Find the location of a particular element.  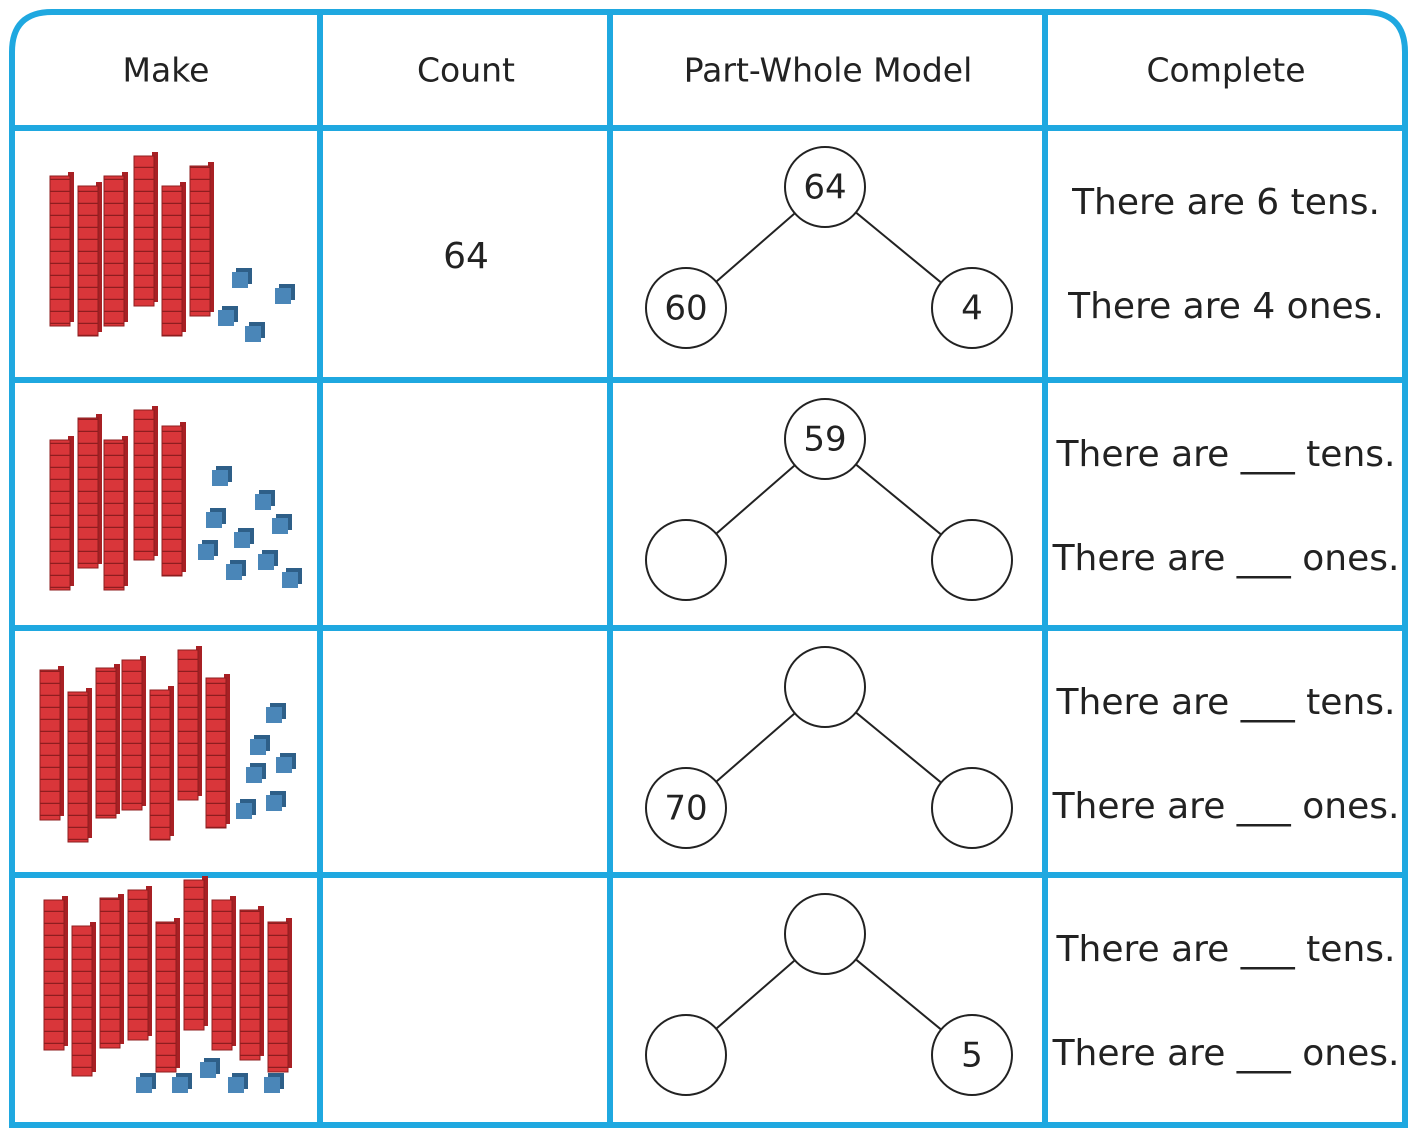

column-header: Count is located at coordinates (466, 70).